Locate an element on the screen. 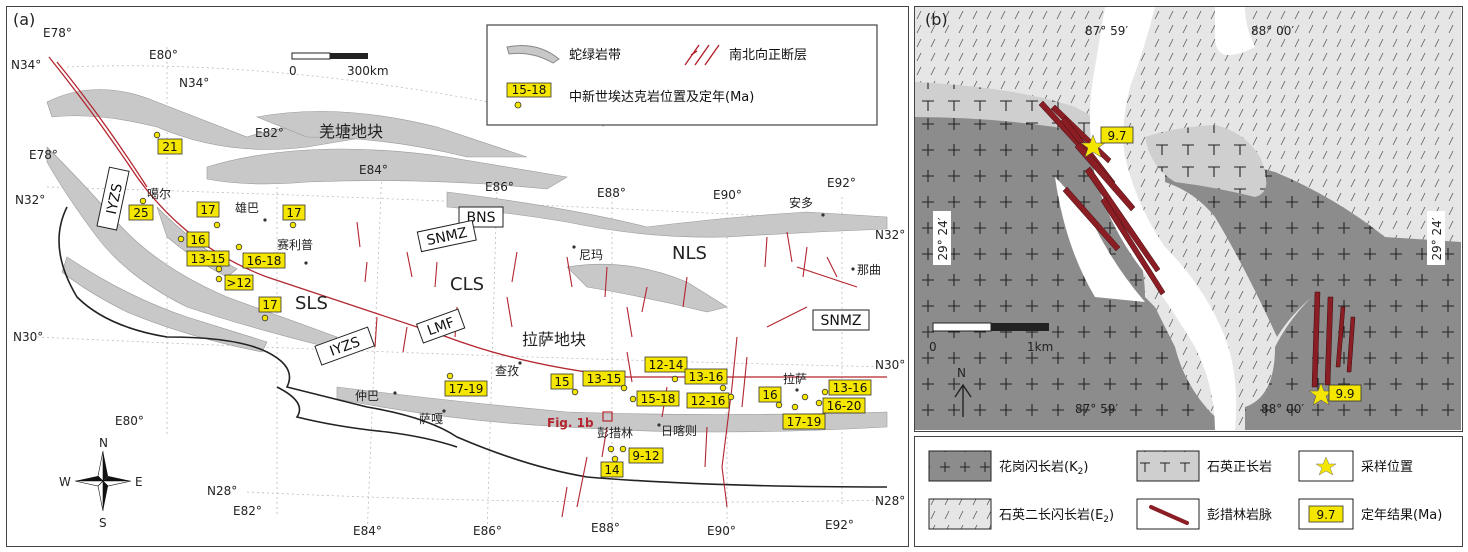 The height and width of the screenshot is (552, 1468). zone-snmz-1: SNMZ is located at coordinates (446, 236).